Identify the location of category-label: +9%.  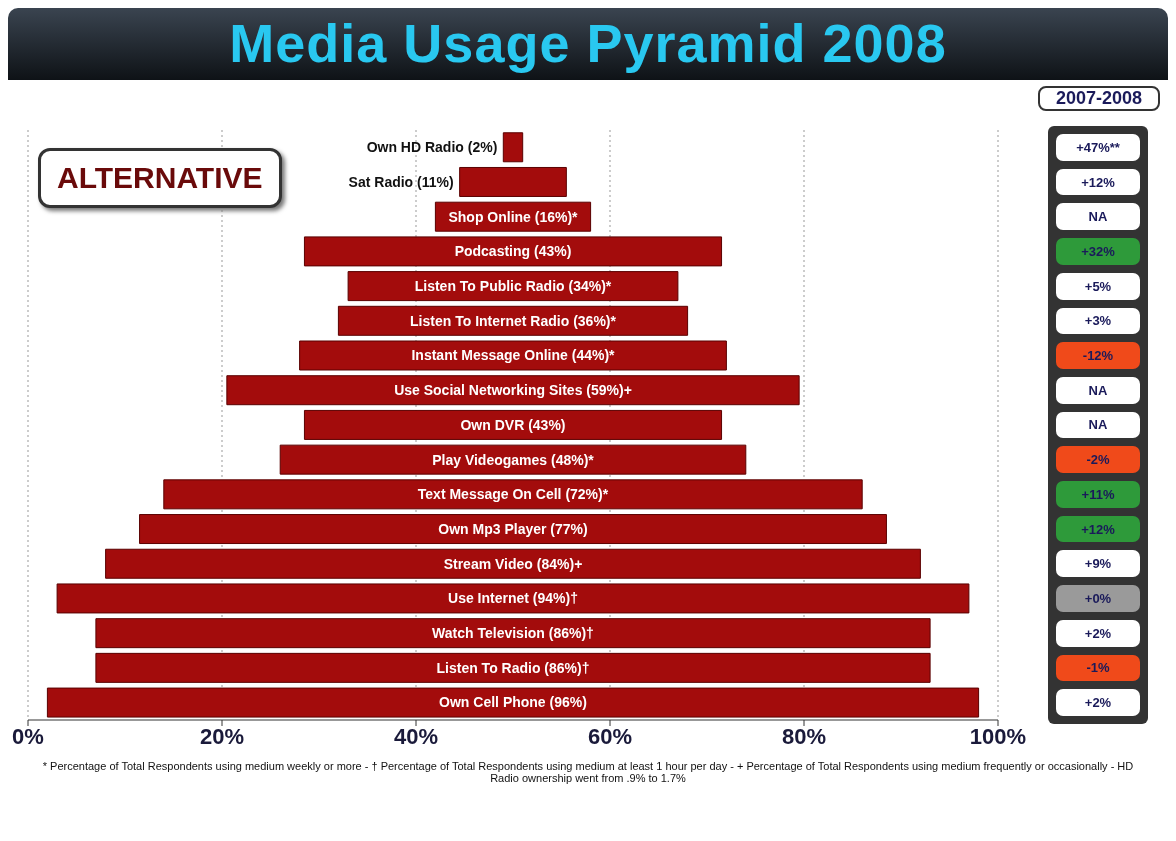
(1098, 564).